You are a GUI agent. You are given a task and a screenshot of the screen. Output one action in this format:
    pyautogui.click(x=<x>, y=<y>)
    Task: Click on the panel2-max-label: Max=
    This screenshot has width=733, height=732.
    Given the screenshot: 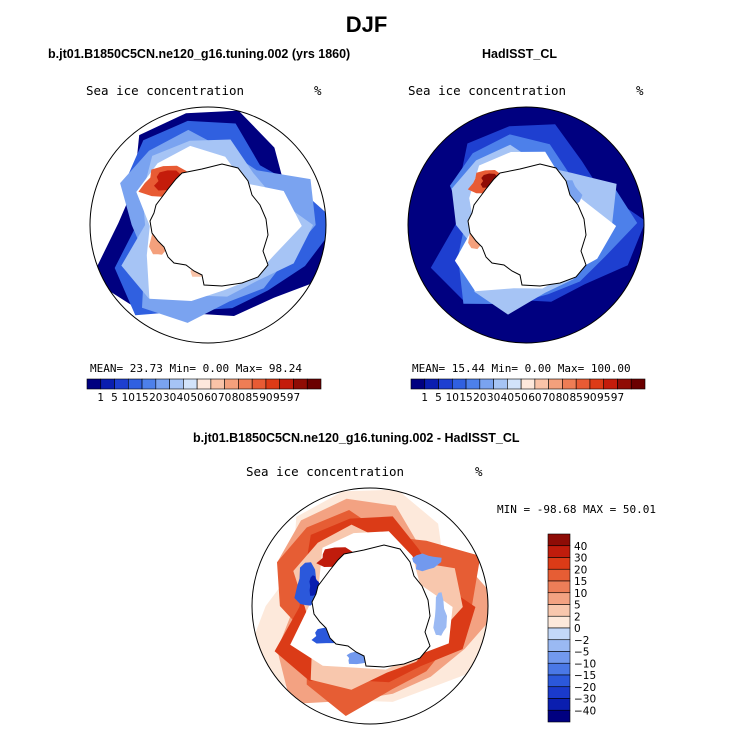 What is the action you would take?
    pyautogui.click(x=571, y=368)
    